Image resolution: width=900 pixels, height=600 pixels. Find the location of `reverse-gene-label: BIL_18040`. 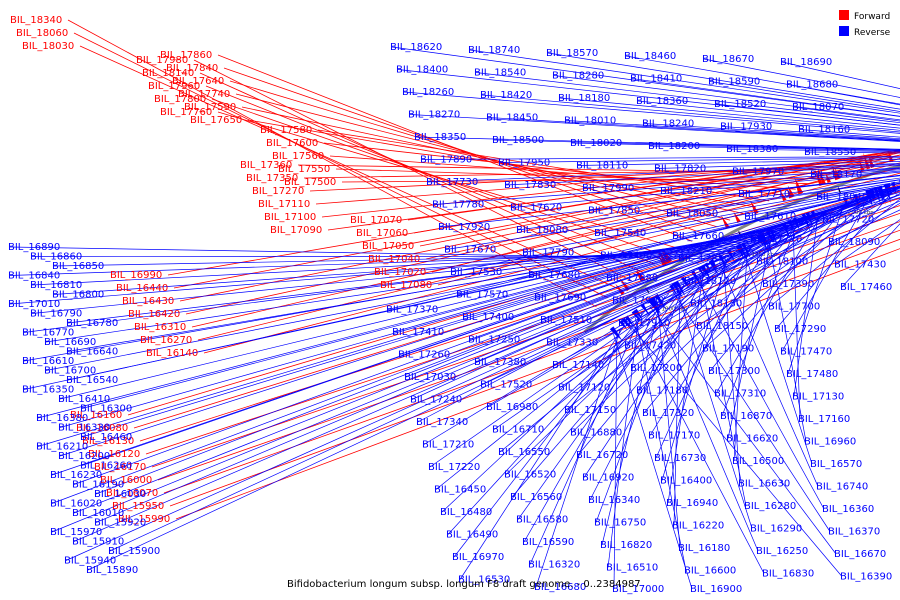

reverse-gene-label: BIL_18040 is located at coordinates (842, 197).